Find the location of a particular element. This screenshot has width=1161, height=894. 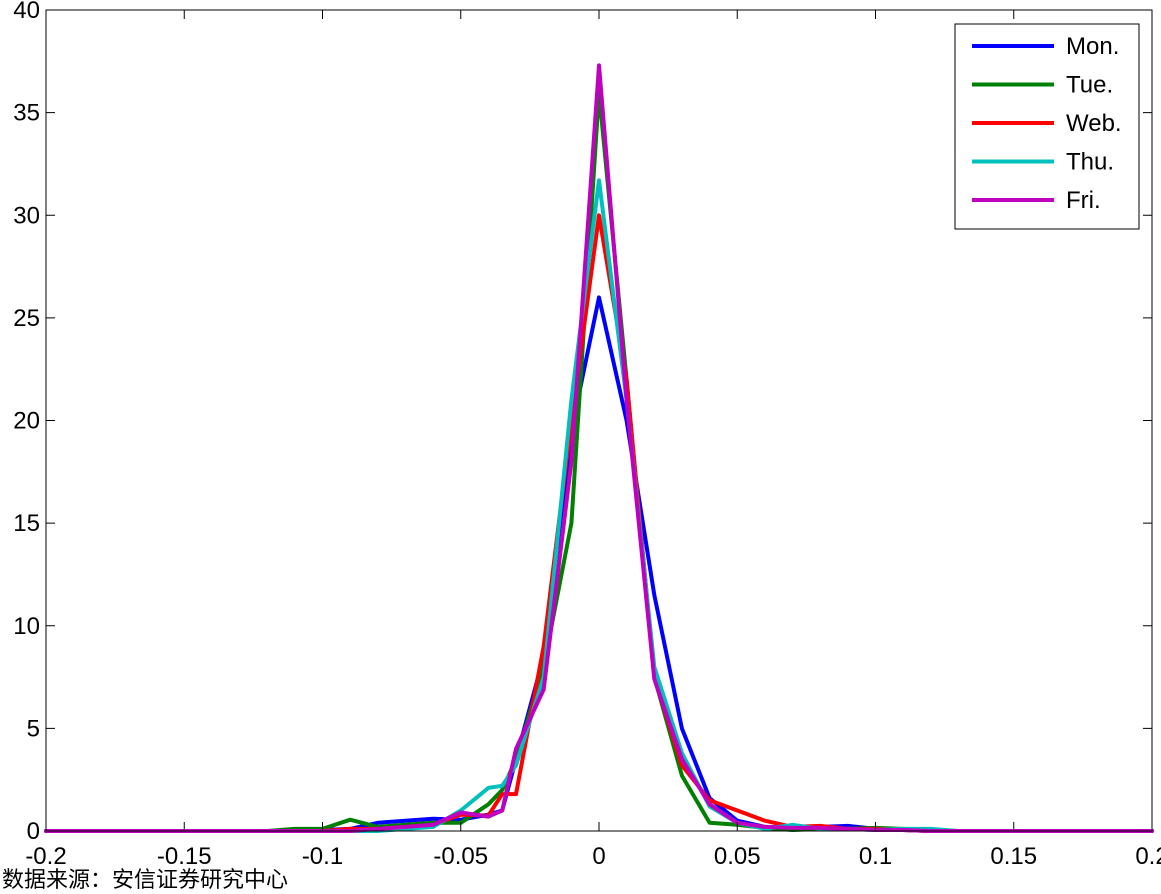

x-tick-label: -0.15 is located at coordinates (184, 856).